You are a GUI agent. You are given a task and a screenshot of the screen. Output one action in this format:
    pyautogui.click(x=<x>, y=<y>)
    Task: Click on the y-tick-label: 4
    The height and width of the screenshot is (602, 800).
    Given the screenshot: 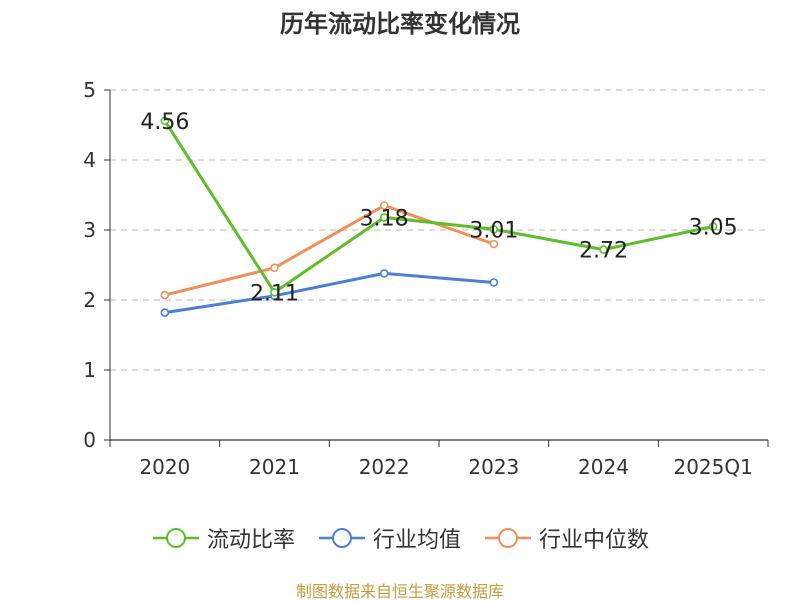 What is the action you would take?
    pyautogui.click(x=89, y=160)
    